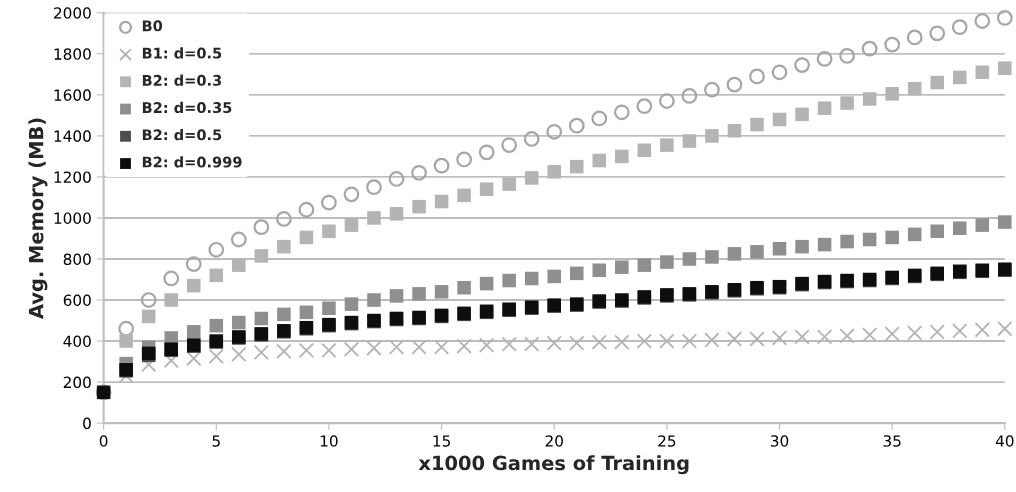 The image size is (1016, 492). Describe the element at coordinates (77, 259) in the screenshot. I see `y-tick-label: 800` at that location.